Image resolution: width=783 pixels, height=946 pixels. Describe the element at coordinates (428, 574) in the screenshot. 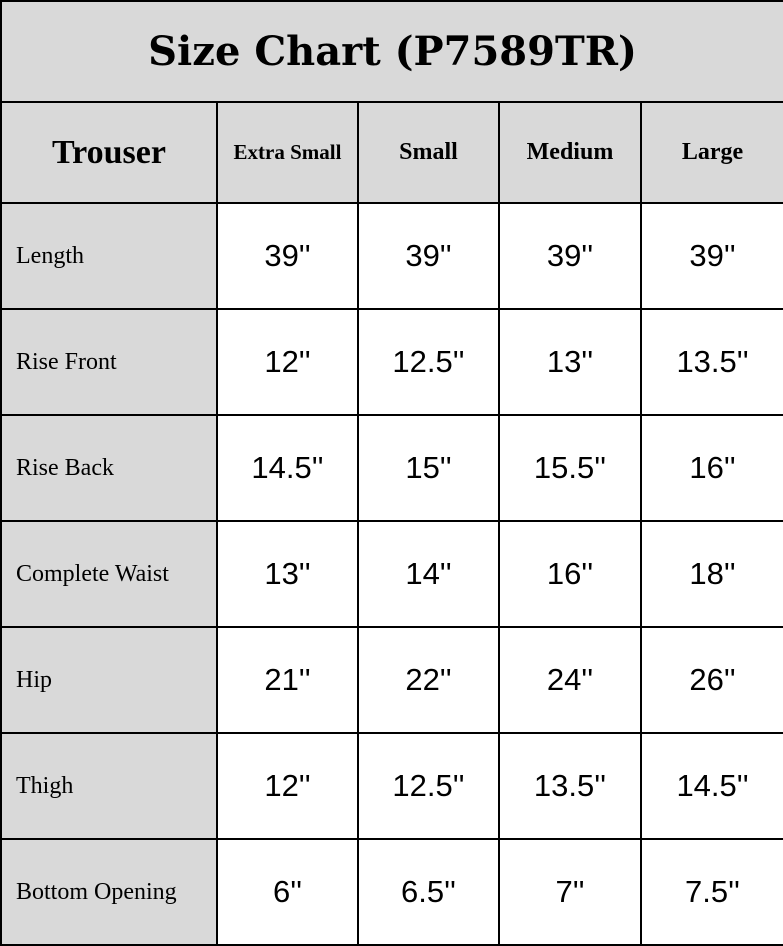

I see `measurement-cell: 14''` at that location.